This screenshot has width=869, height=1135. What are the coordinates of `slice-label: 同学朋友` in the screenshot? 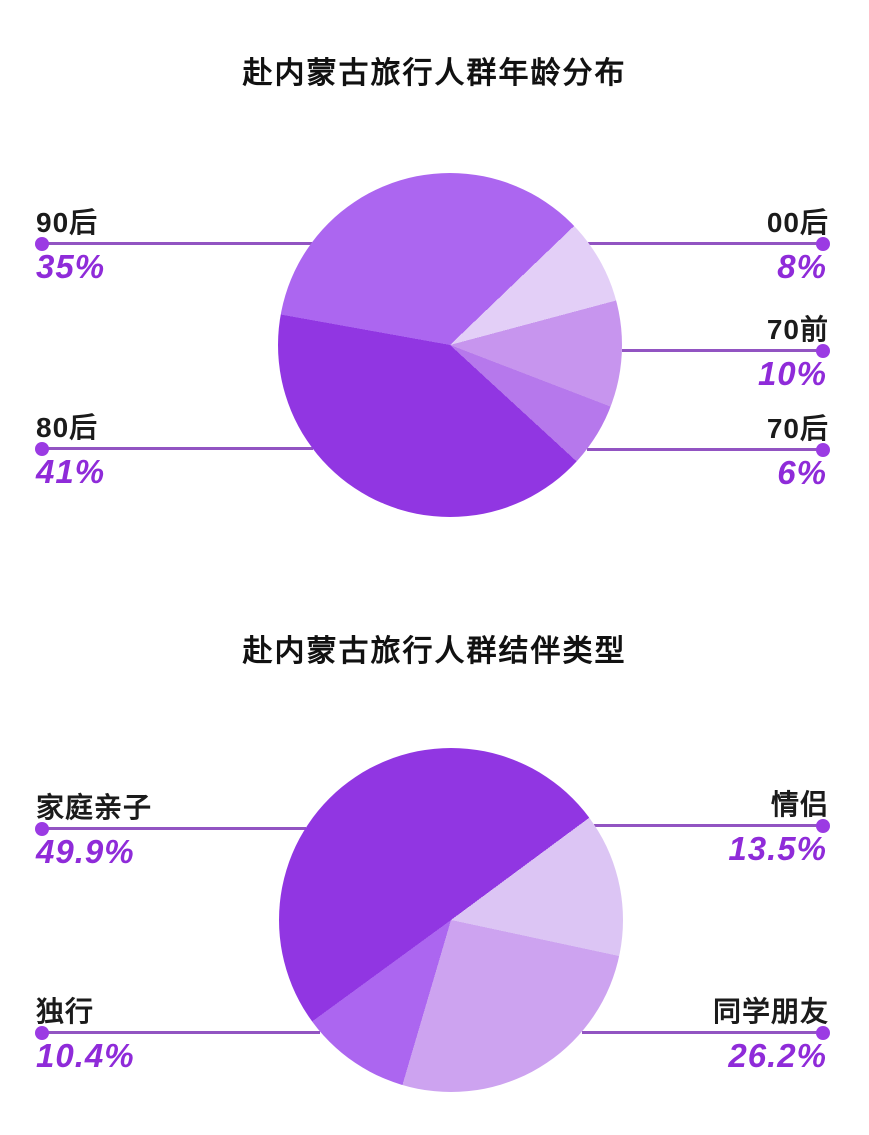 It's located at (770, 1011).